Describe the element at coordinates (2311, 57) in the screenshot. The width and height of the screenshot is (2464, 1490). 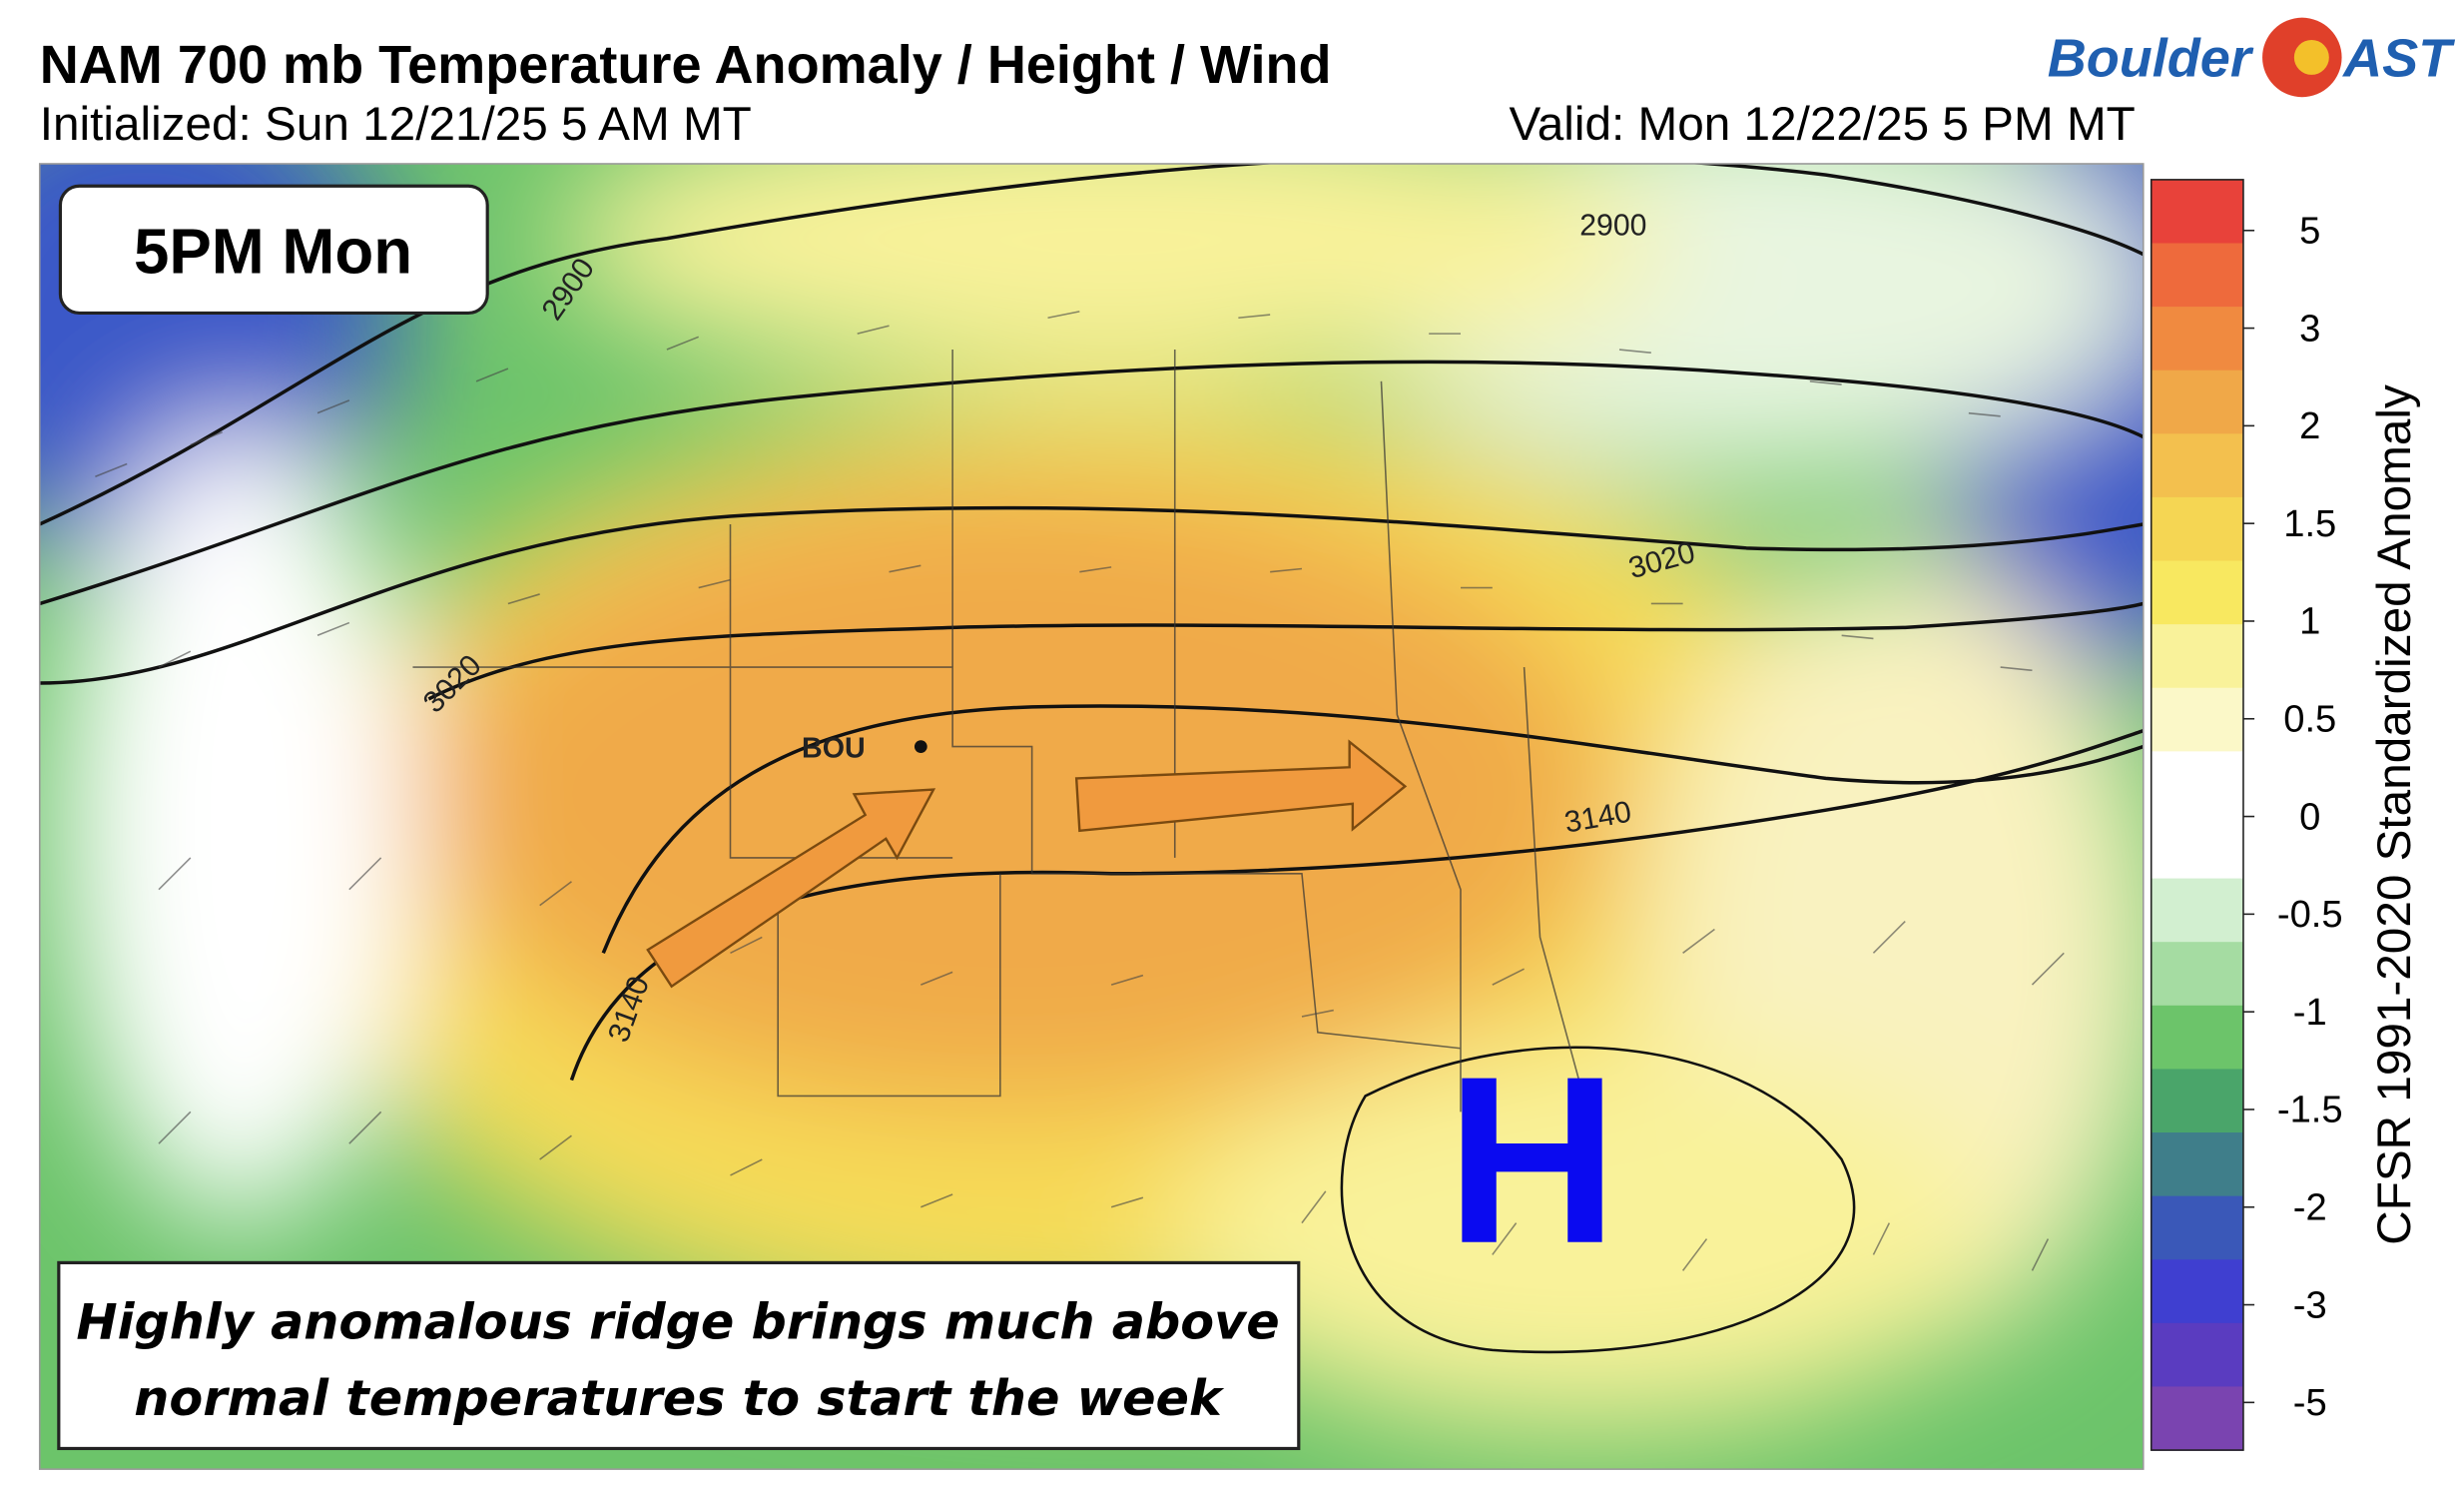
I see `logo-icon` at that location.